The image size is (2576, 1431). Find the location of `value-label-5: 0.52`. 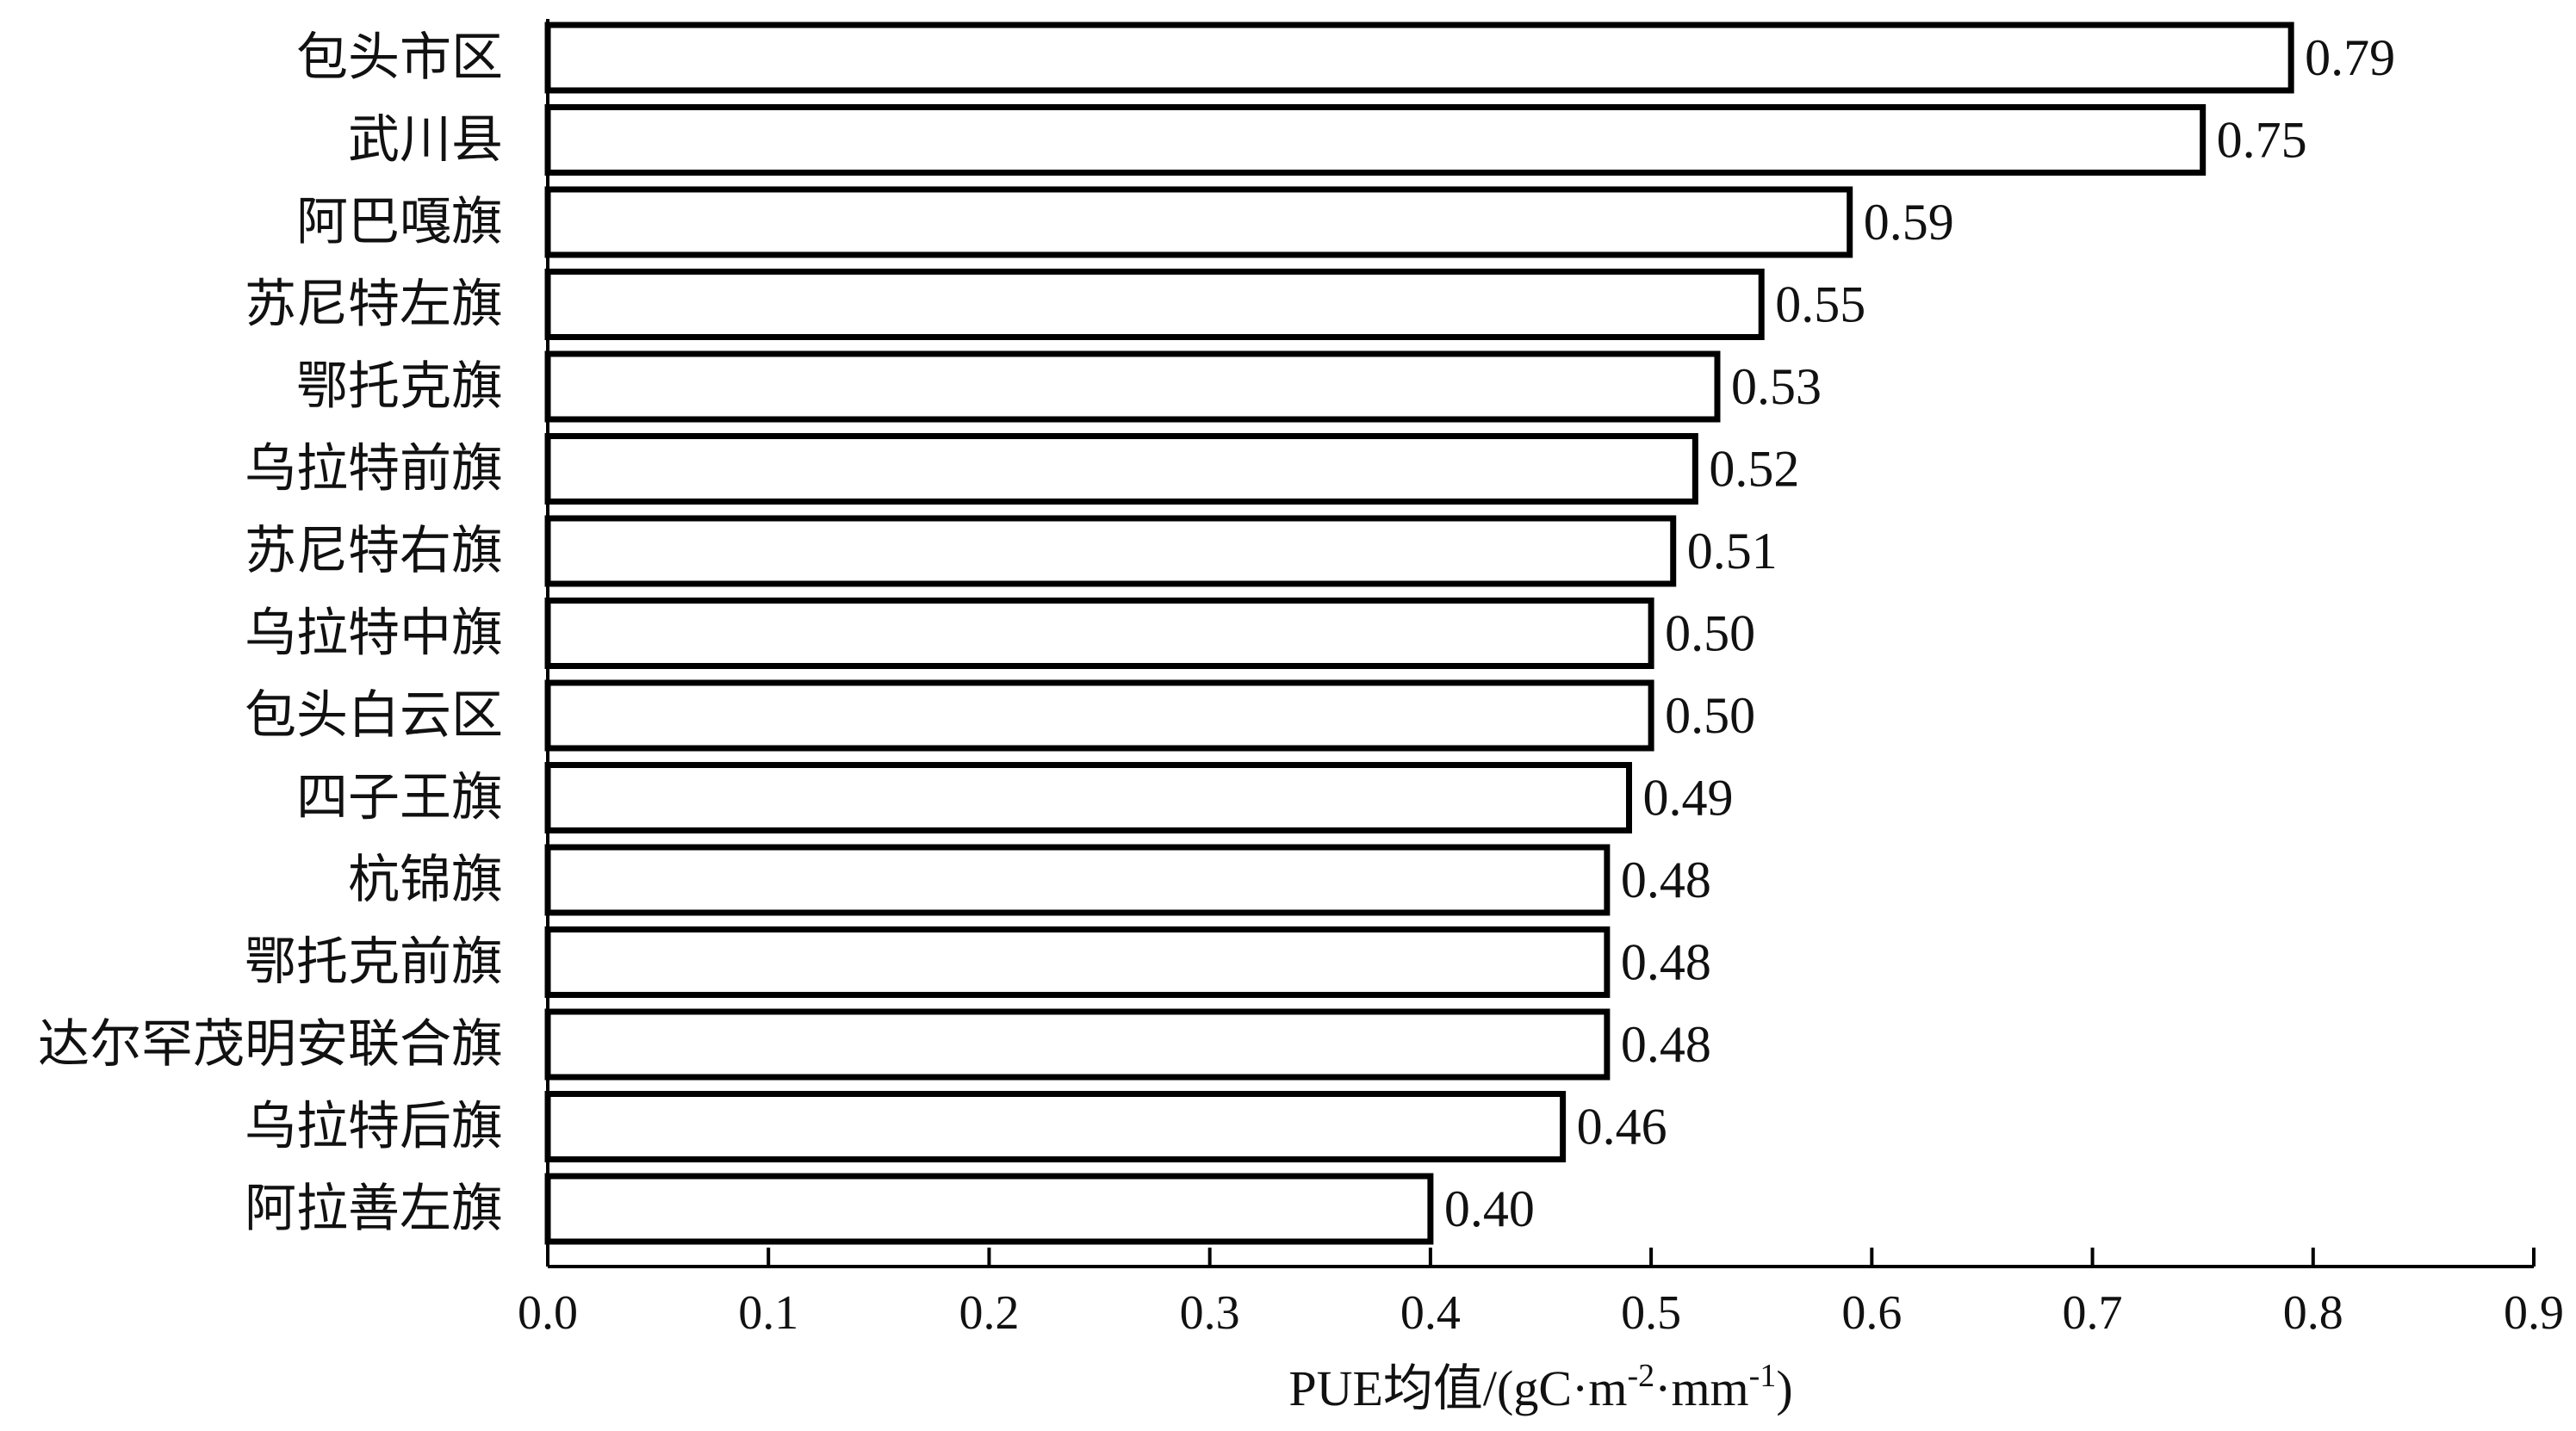

value-label-5: 0.52 is located at coordinates (1754, 470).